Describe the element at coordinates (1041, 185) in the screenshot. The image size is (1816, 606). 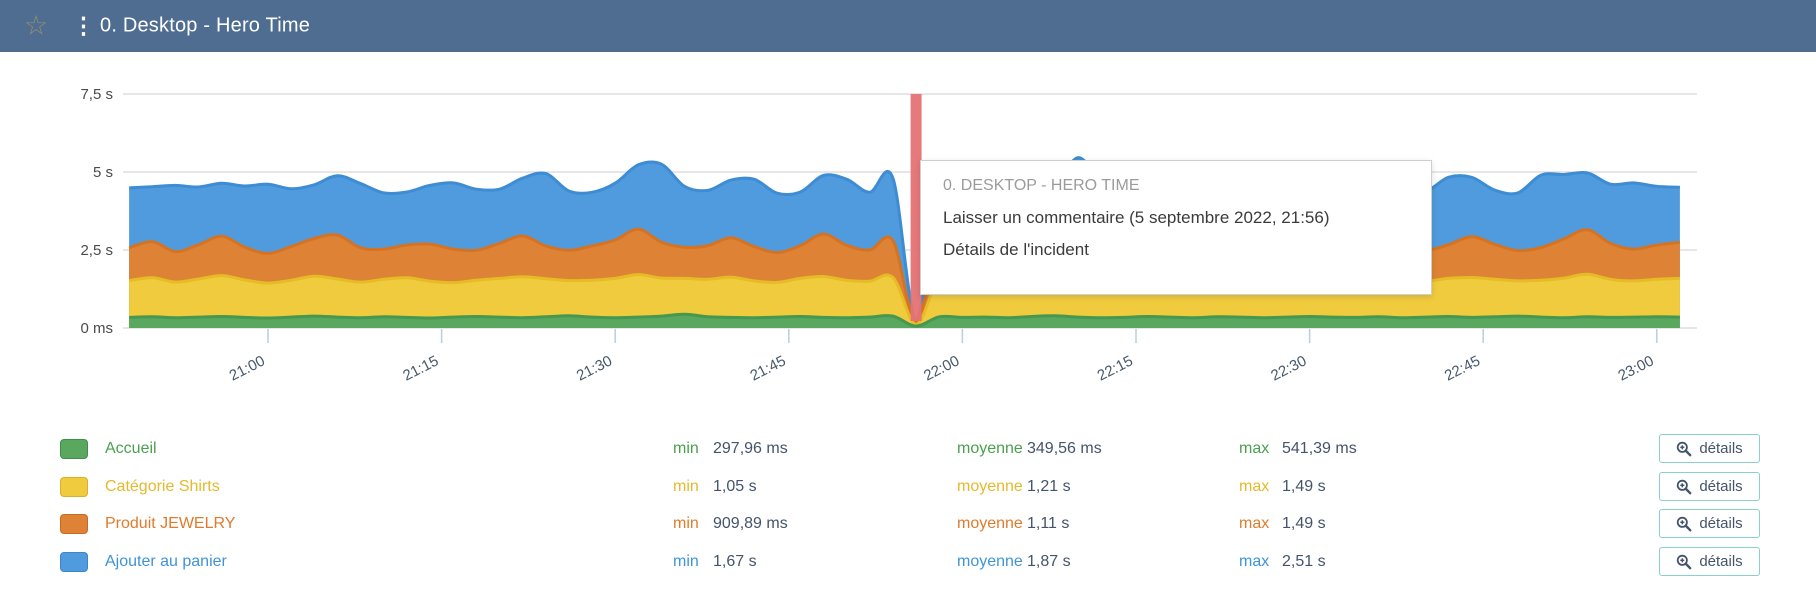
I see `tooltip-monitor-title: 0. DESKTOP - HERO TIME` at that location.